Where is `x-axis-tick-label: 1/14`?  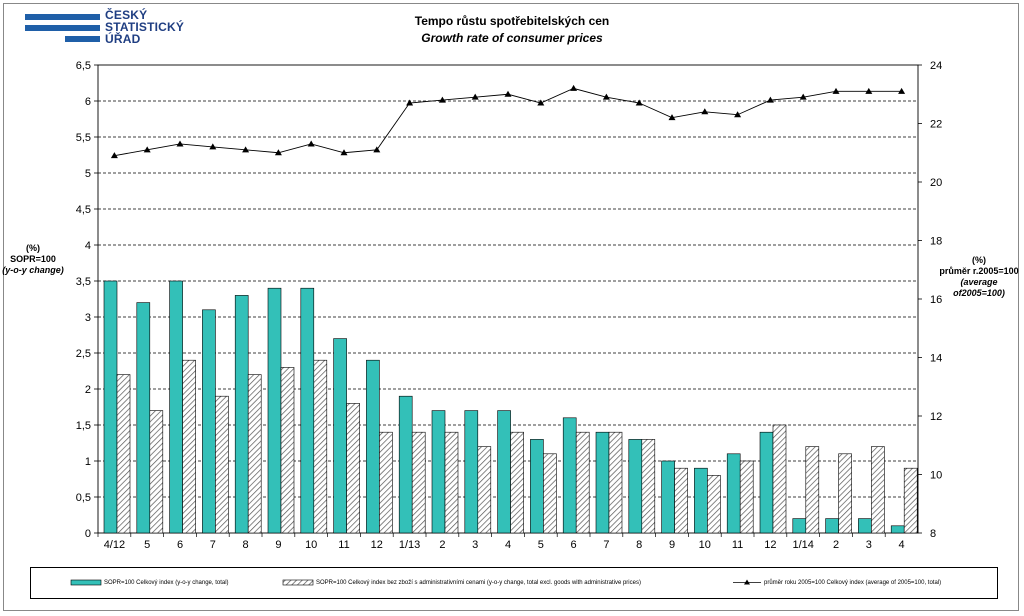
x-axis-tick-label: 1/14 is located at coordinates (802, 545).